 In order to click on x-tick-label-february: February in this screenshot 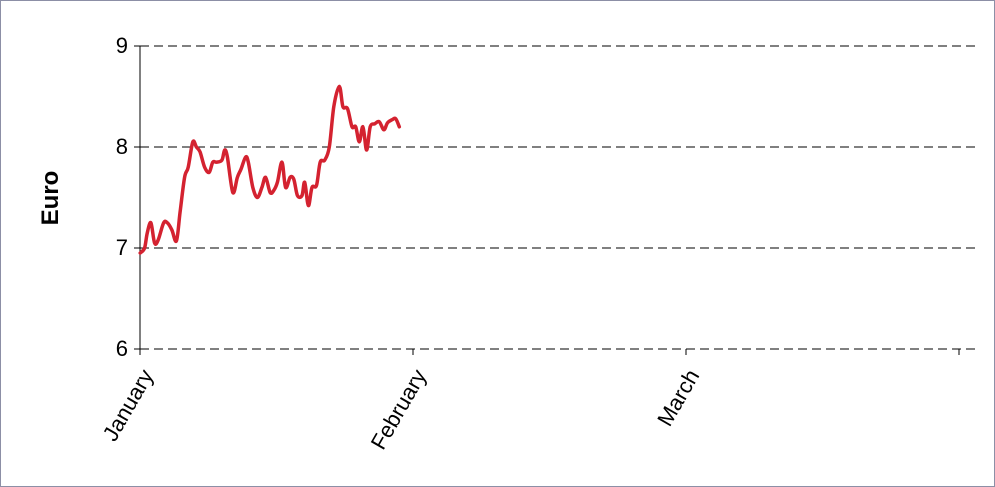, I will do `click(399, 409)`.